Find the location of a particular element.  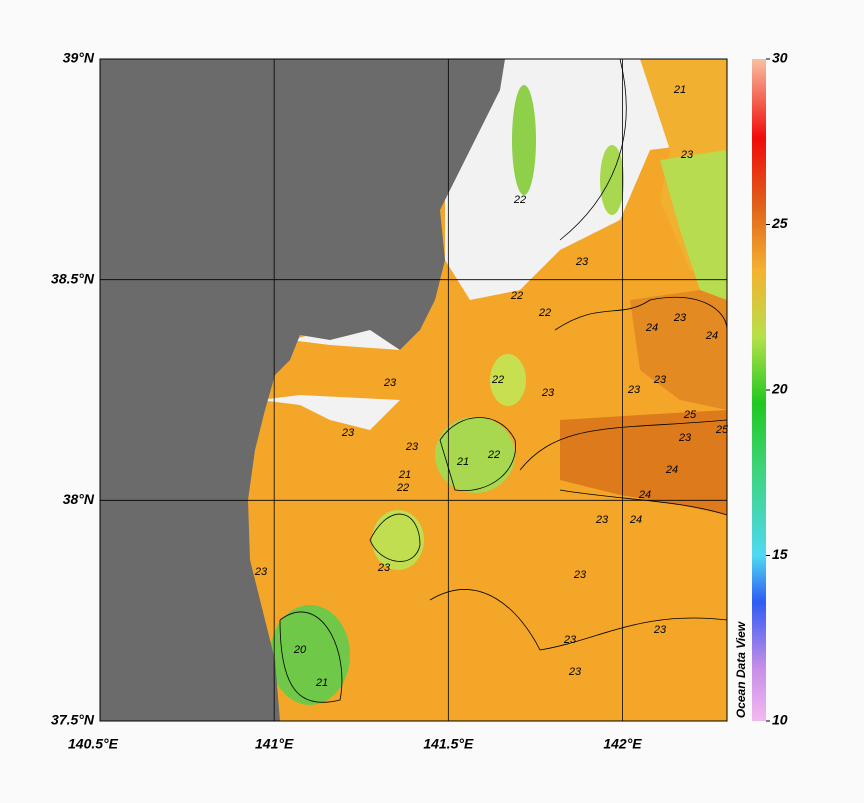

colorbar-tick-label: 15 is located at coordinates (780, 554).